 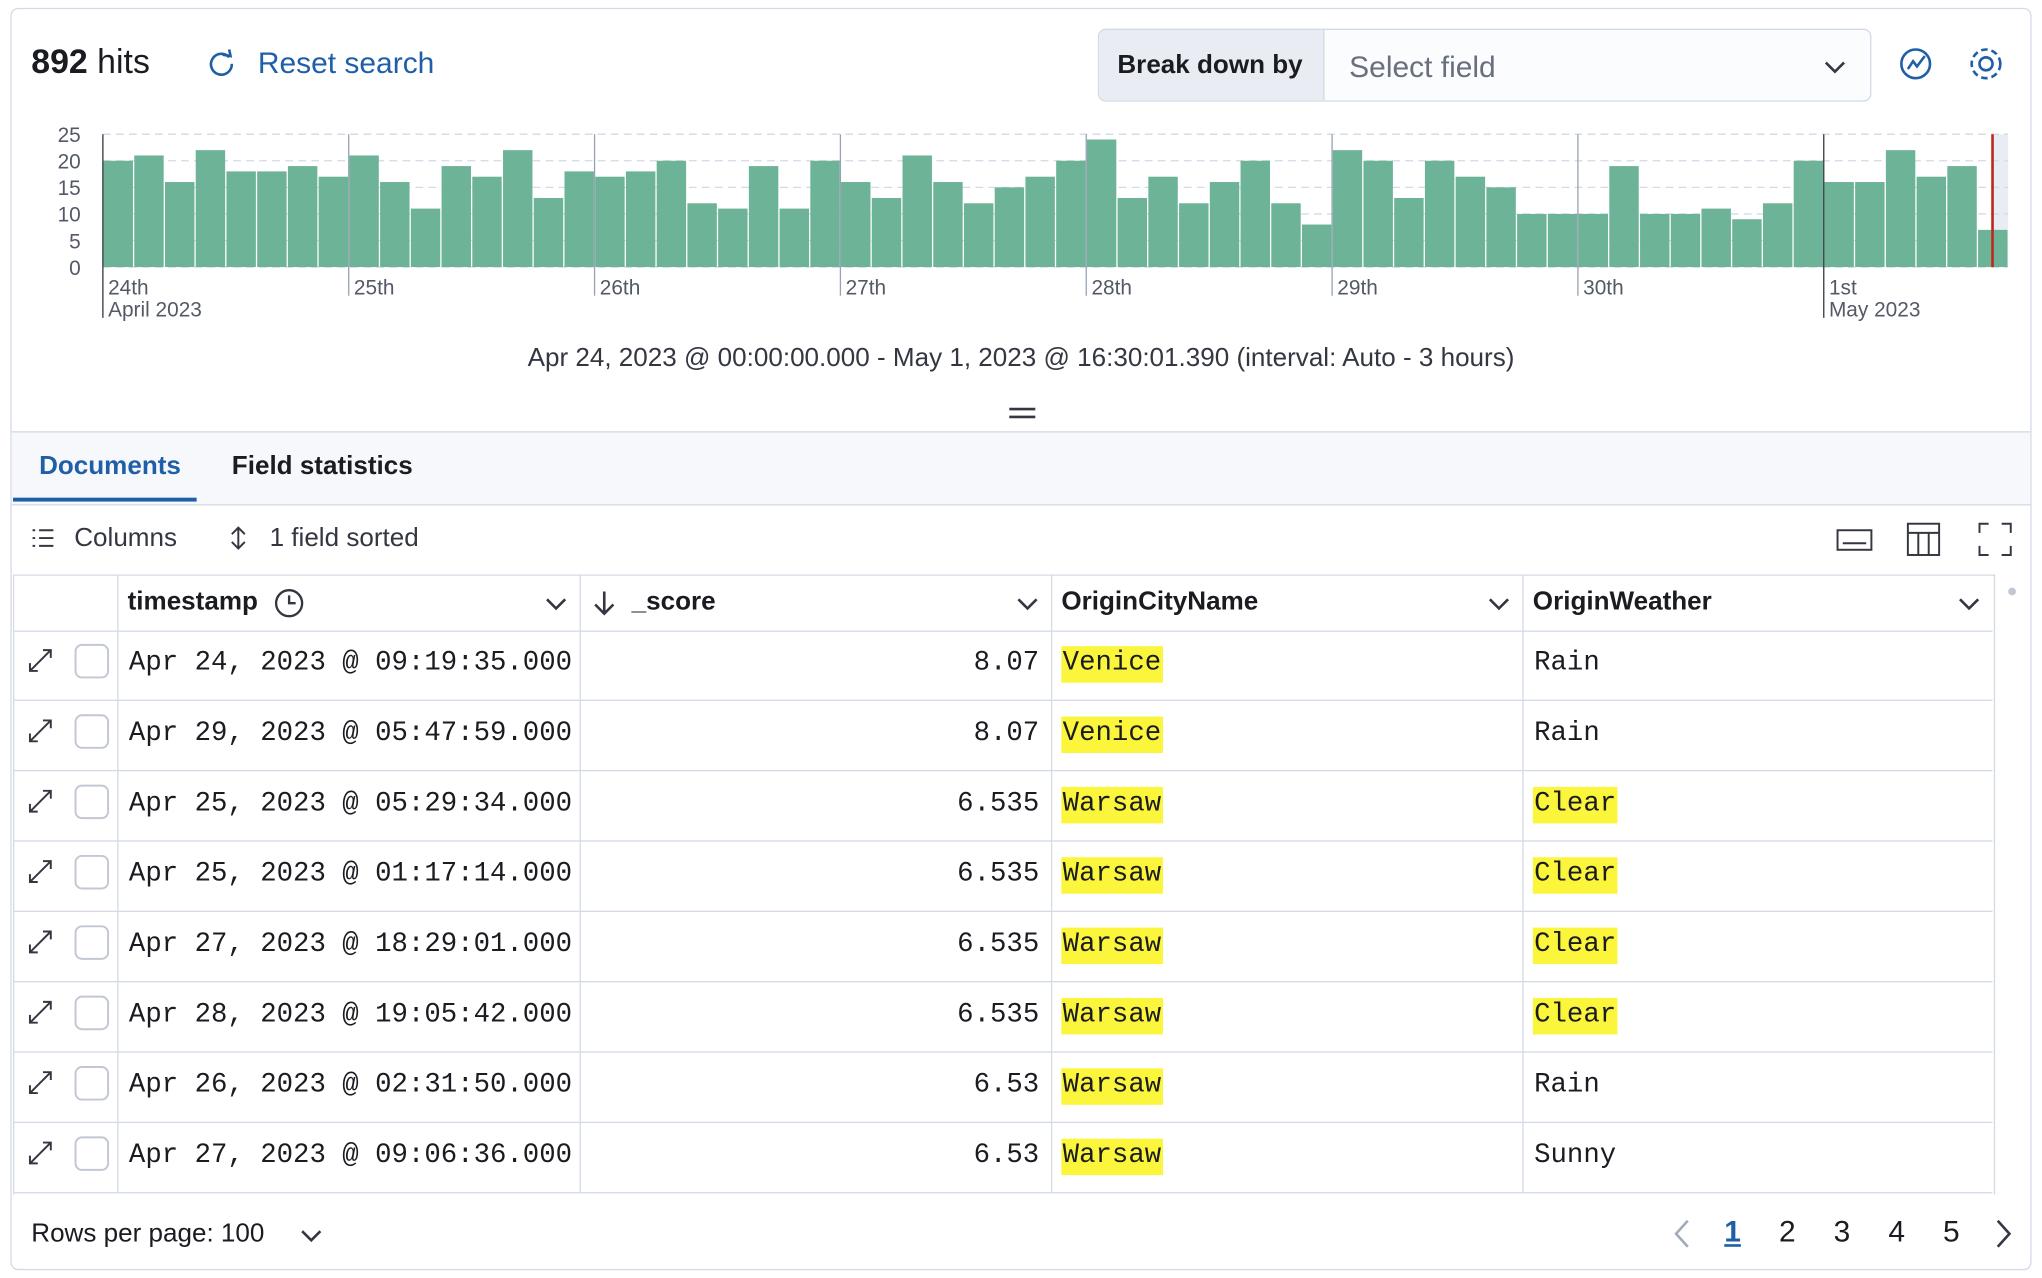 What do you see at coordinates (344, 538) in the screenshot?
I see `sort-button: 1 field sorted` at bounding box center [344, 538].